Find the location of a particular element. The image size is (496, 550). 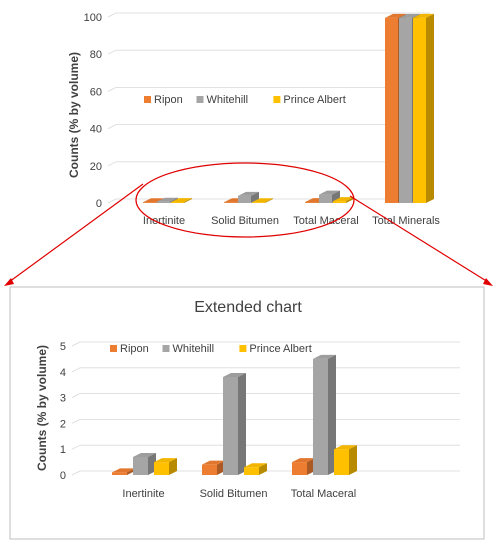

y-tick-label: 0 is located at coordinates (63, 476).